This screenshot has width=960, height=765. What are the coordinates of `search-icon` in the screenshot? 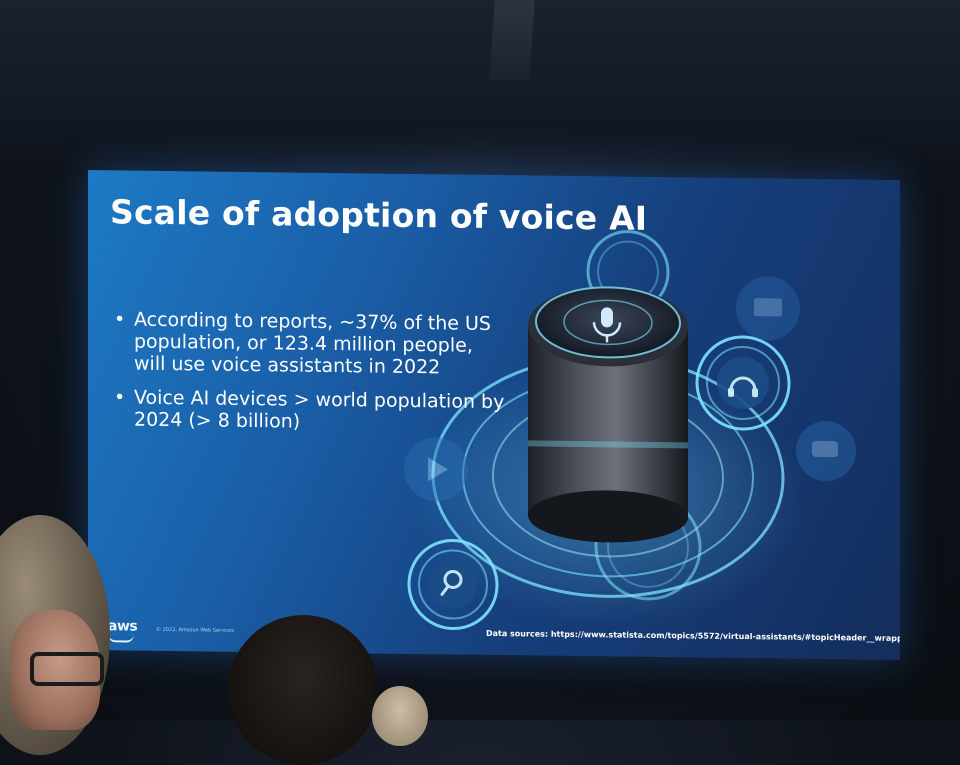 It's located at (453, 584).